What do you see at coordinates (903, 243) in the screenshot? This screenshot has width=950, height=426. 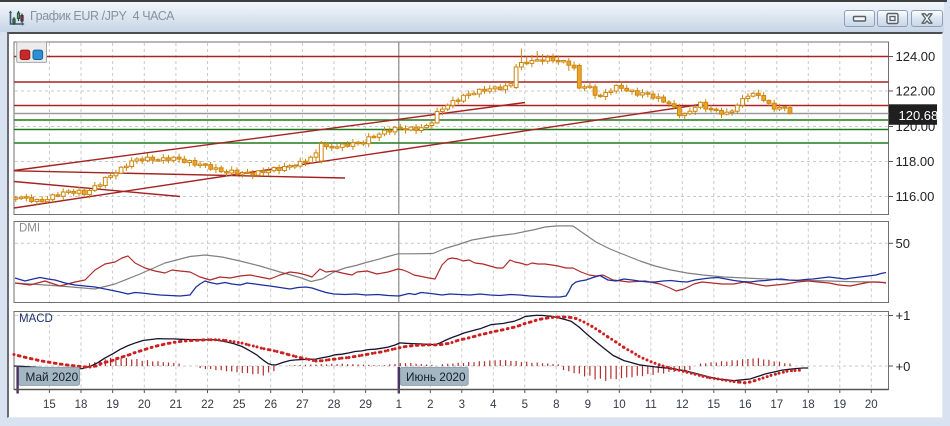 I see `svg-text: 50` at bounding box center [903, 243].